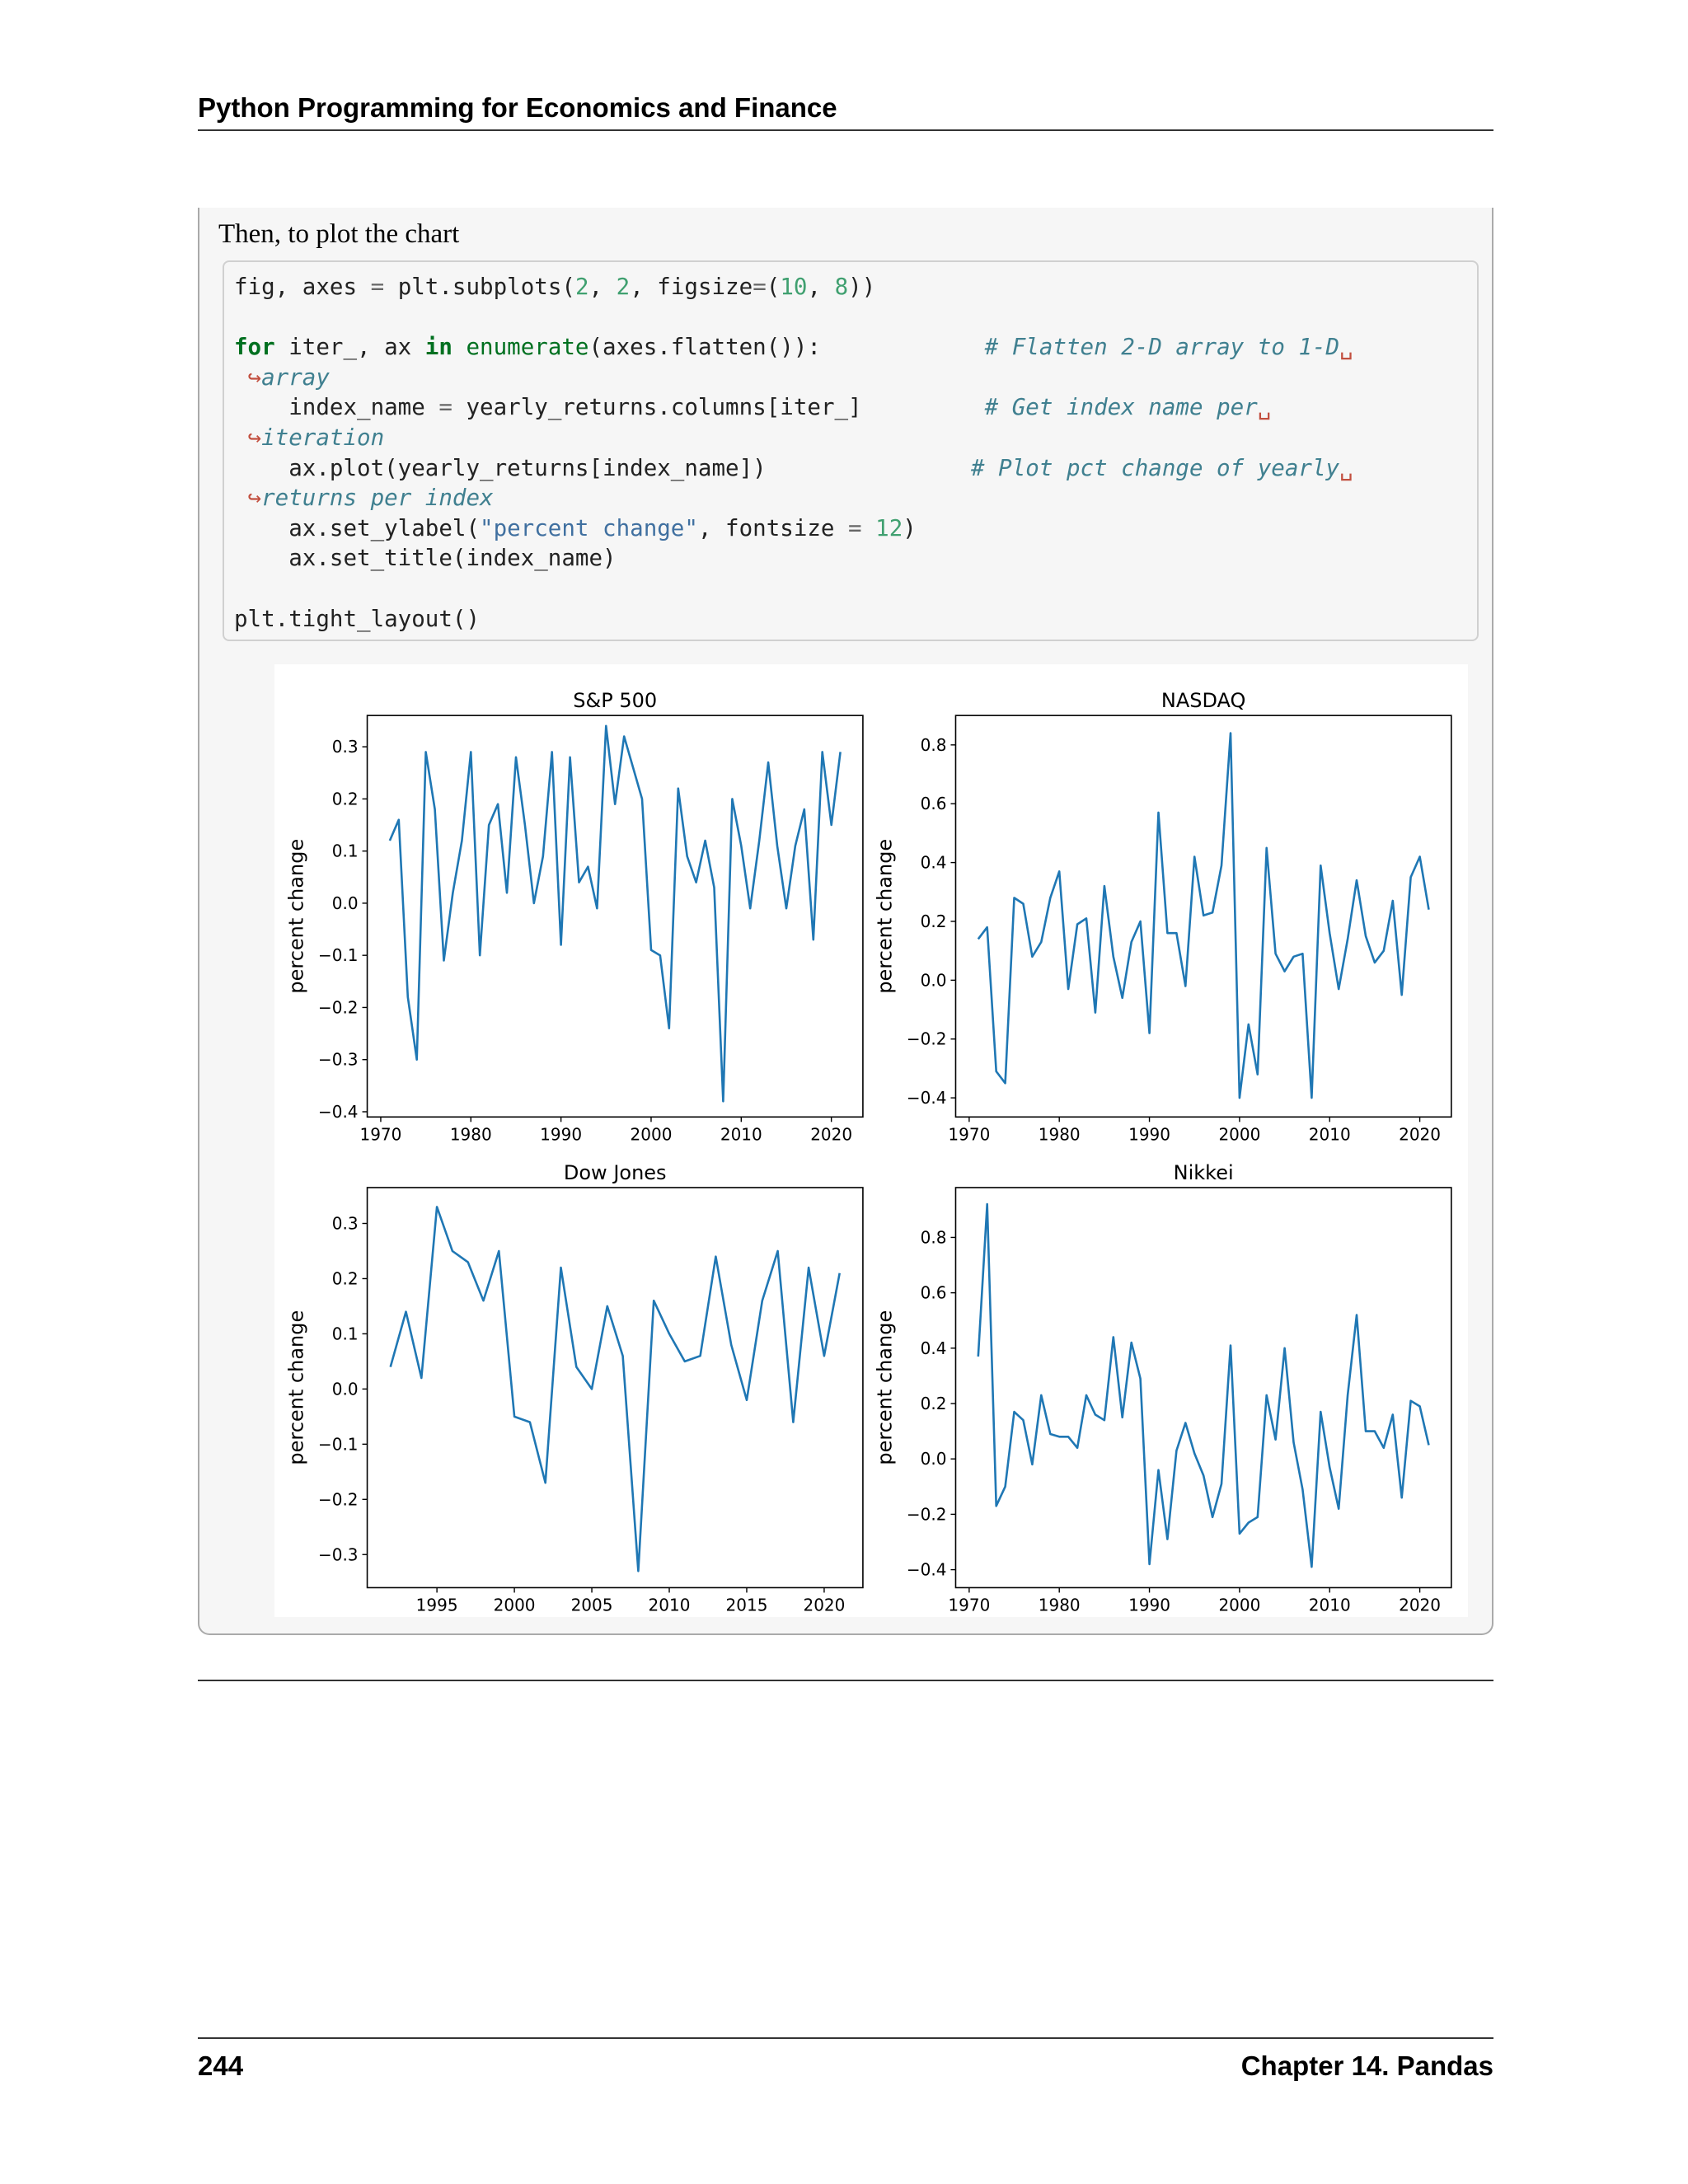  Describe the element at coordinates (1162, 347) in the screenshot. I see `code-token: # Flatten 2-D array to 1-D` at that location.